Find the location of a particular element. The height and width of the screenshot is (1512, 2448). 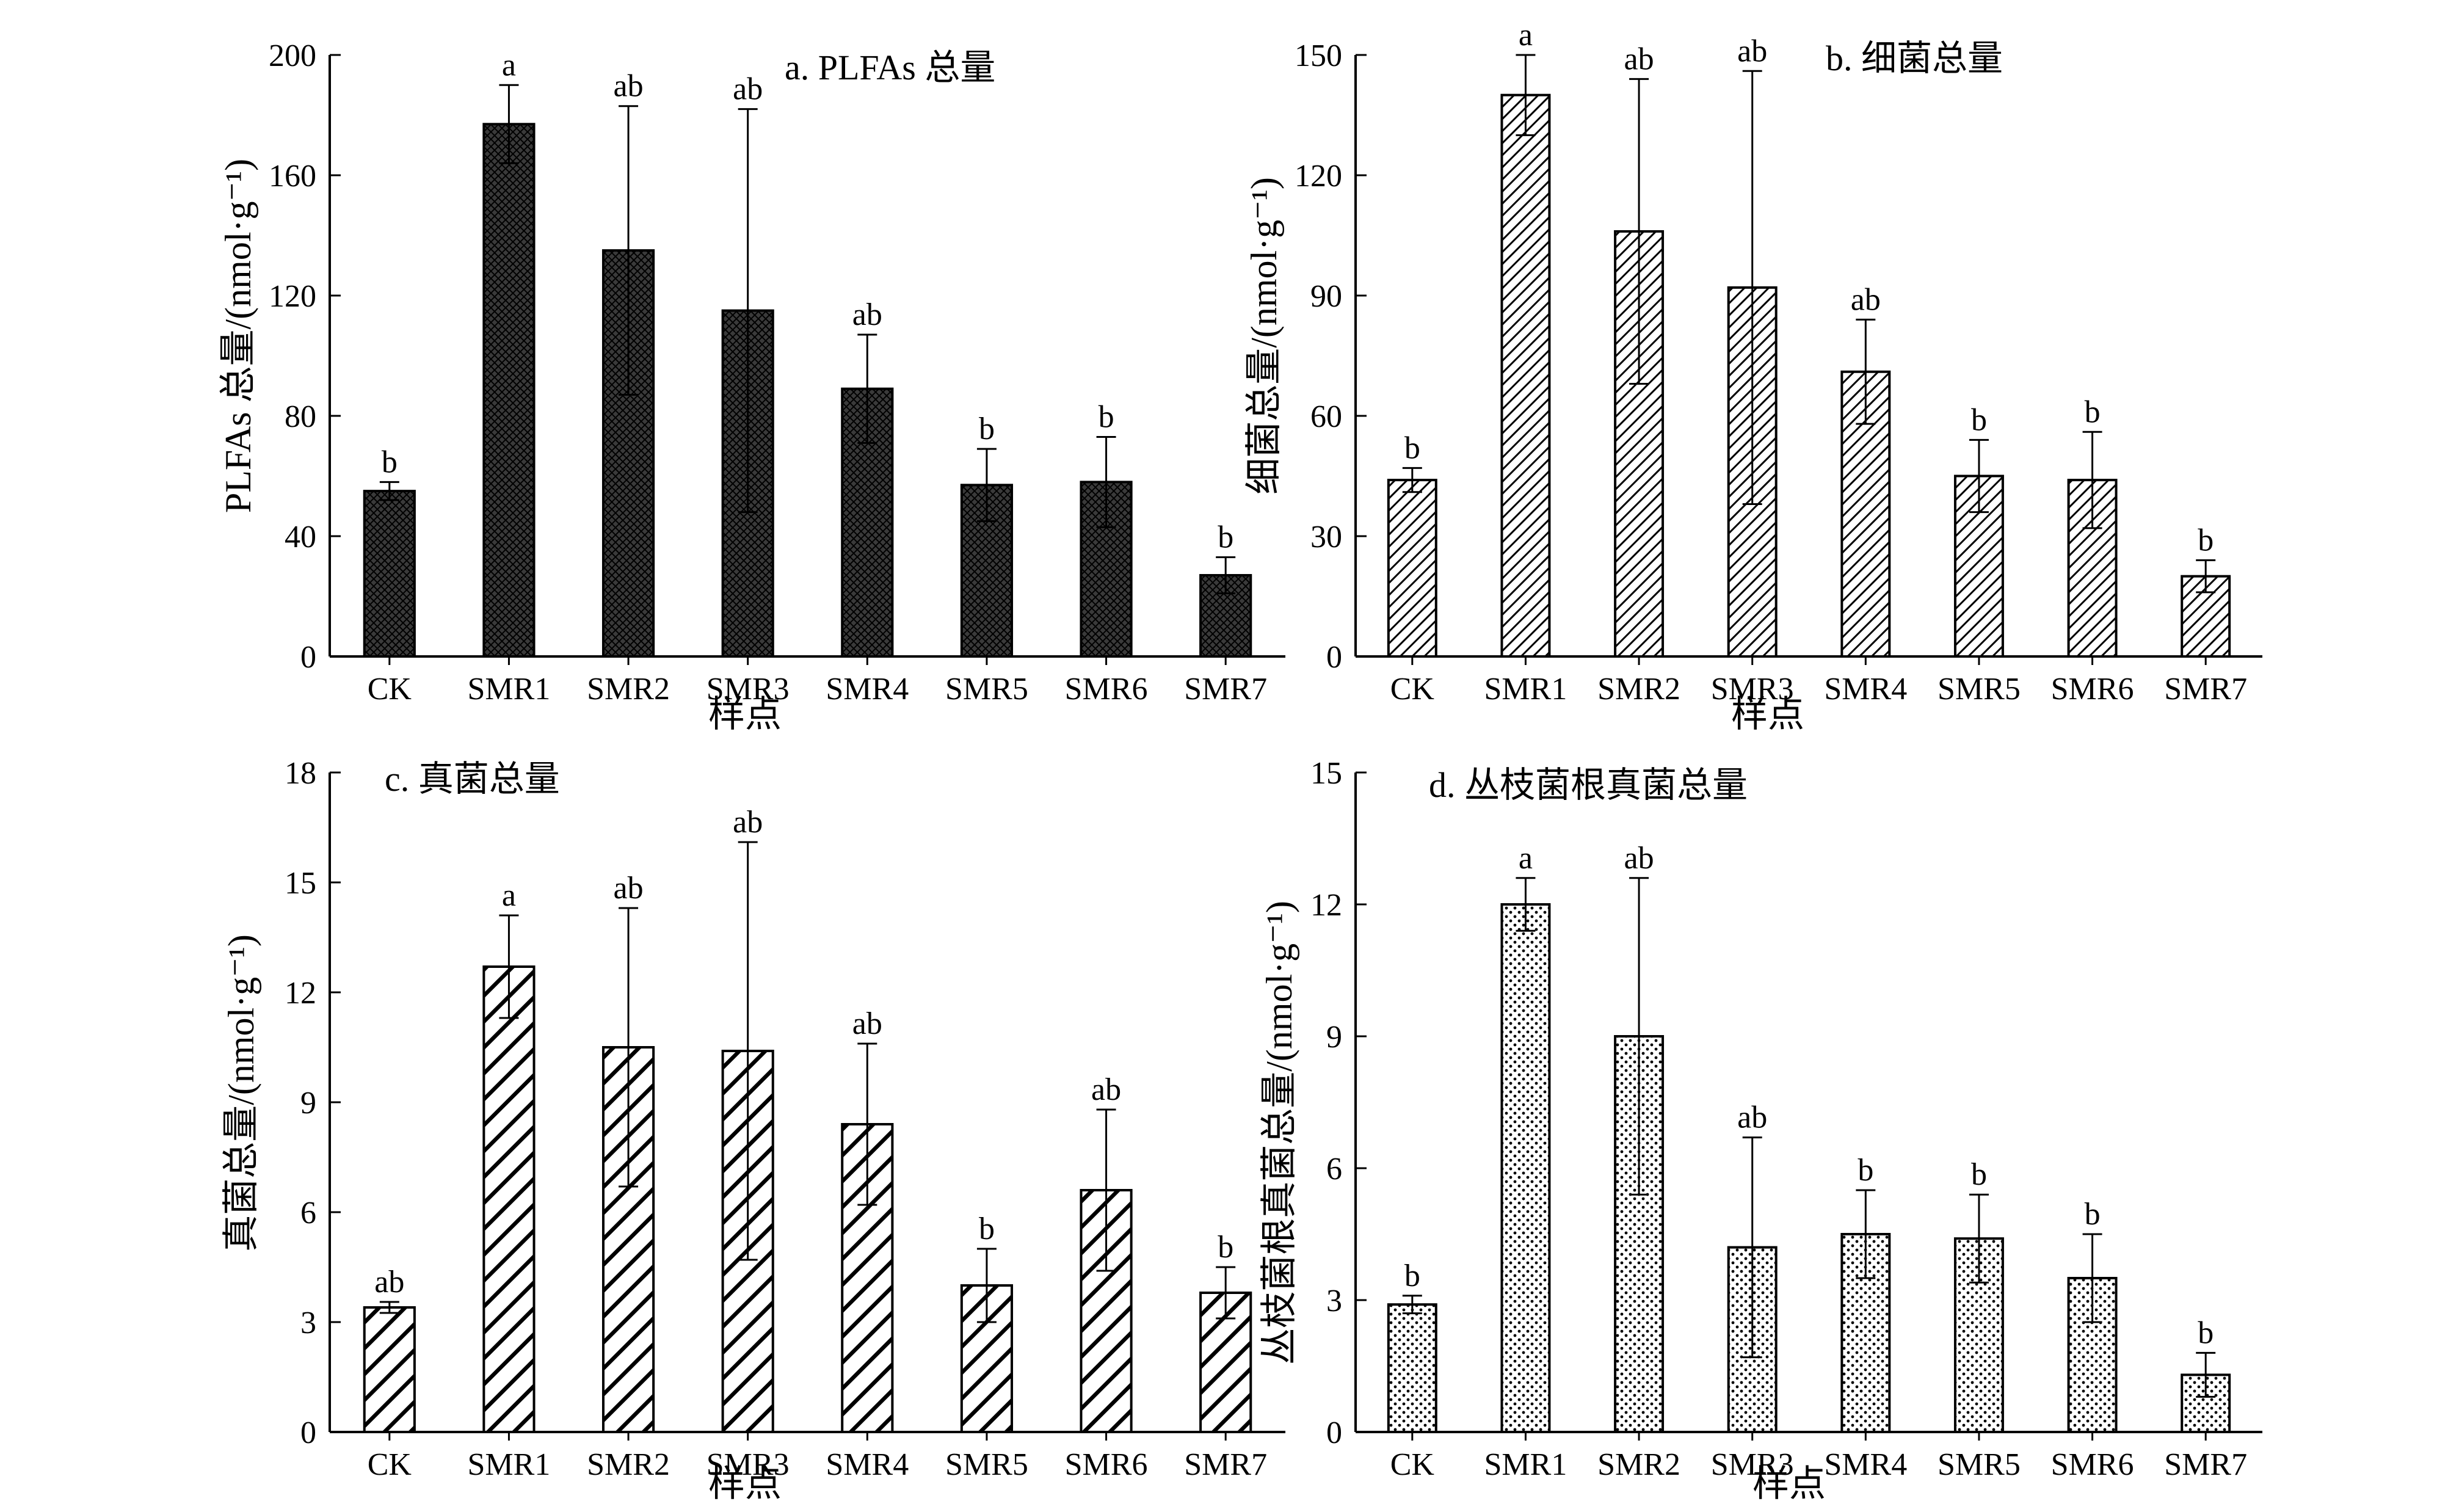

y-tick-label: 18 is located at coordinates (300, 773).